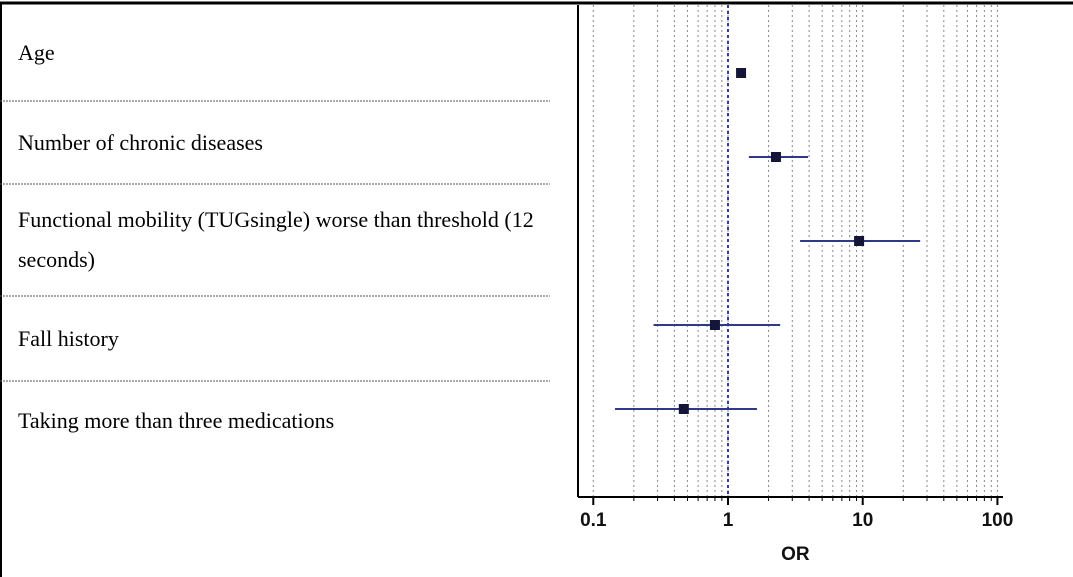 This screenshot has height=577, width=1073. What do you see at coordinates (140, 142) in the screenshot?
I see `row-label: Number of chronic diseases` at bounding box center [140, 142].